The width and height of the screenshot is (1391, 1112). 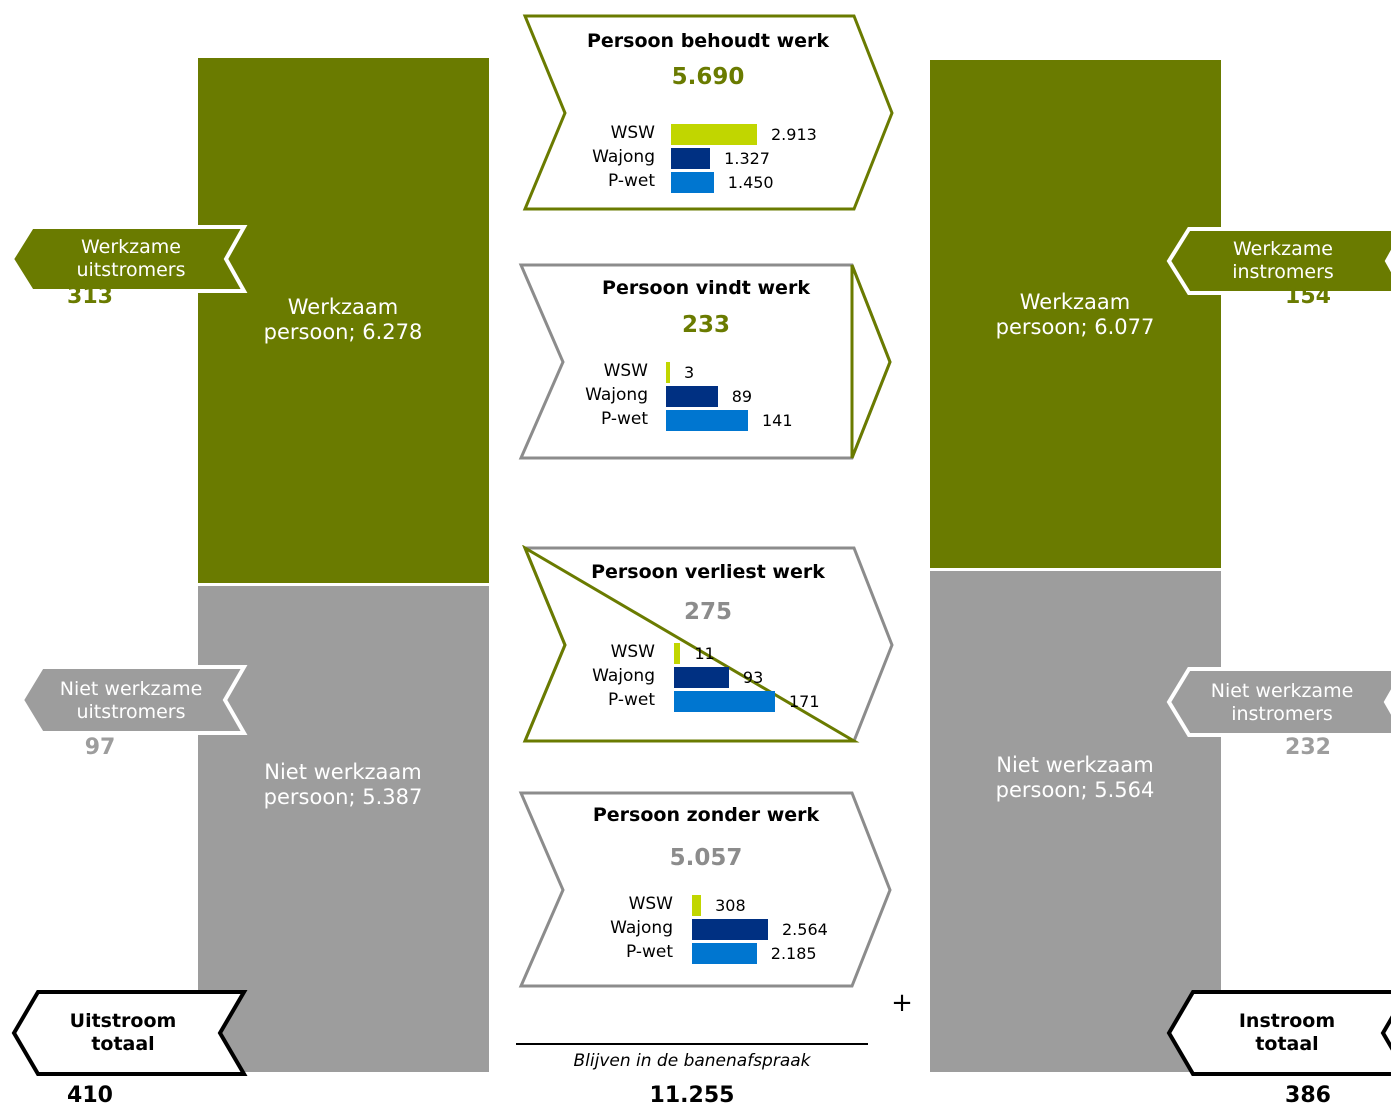 What do you see at coordinates (704, 653) in the screenshot?
I see `bar-value-wsw: 11` at bounding box center [704, 653].